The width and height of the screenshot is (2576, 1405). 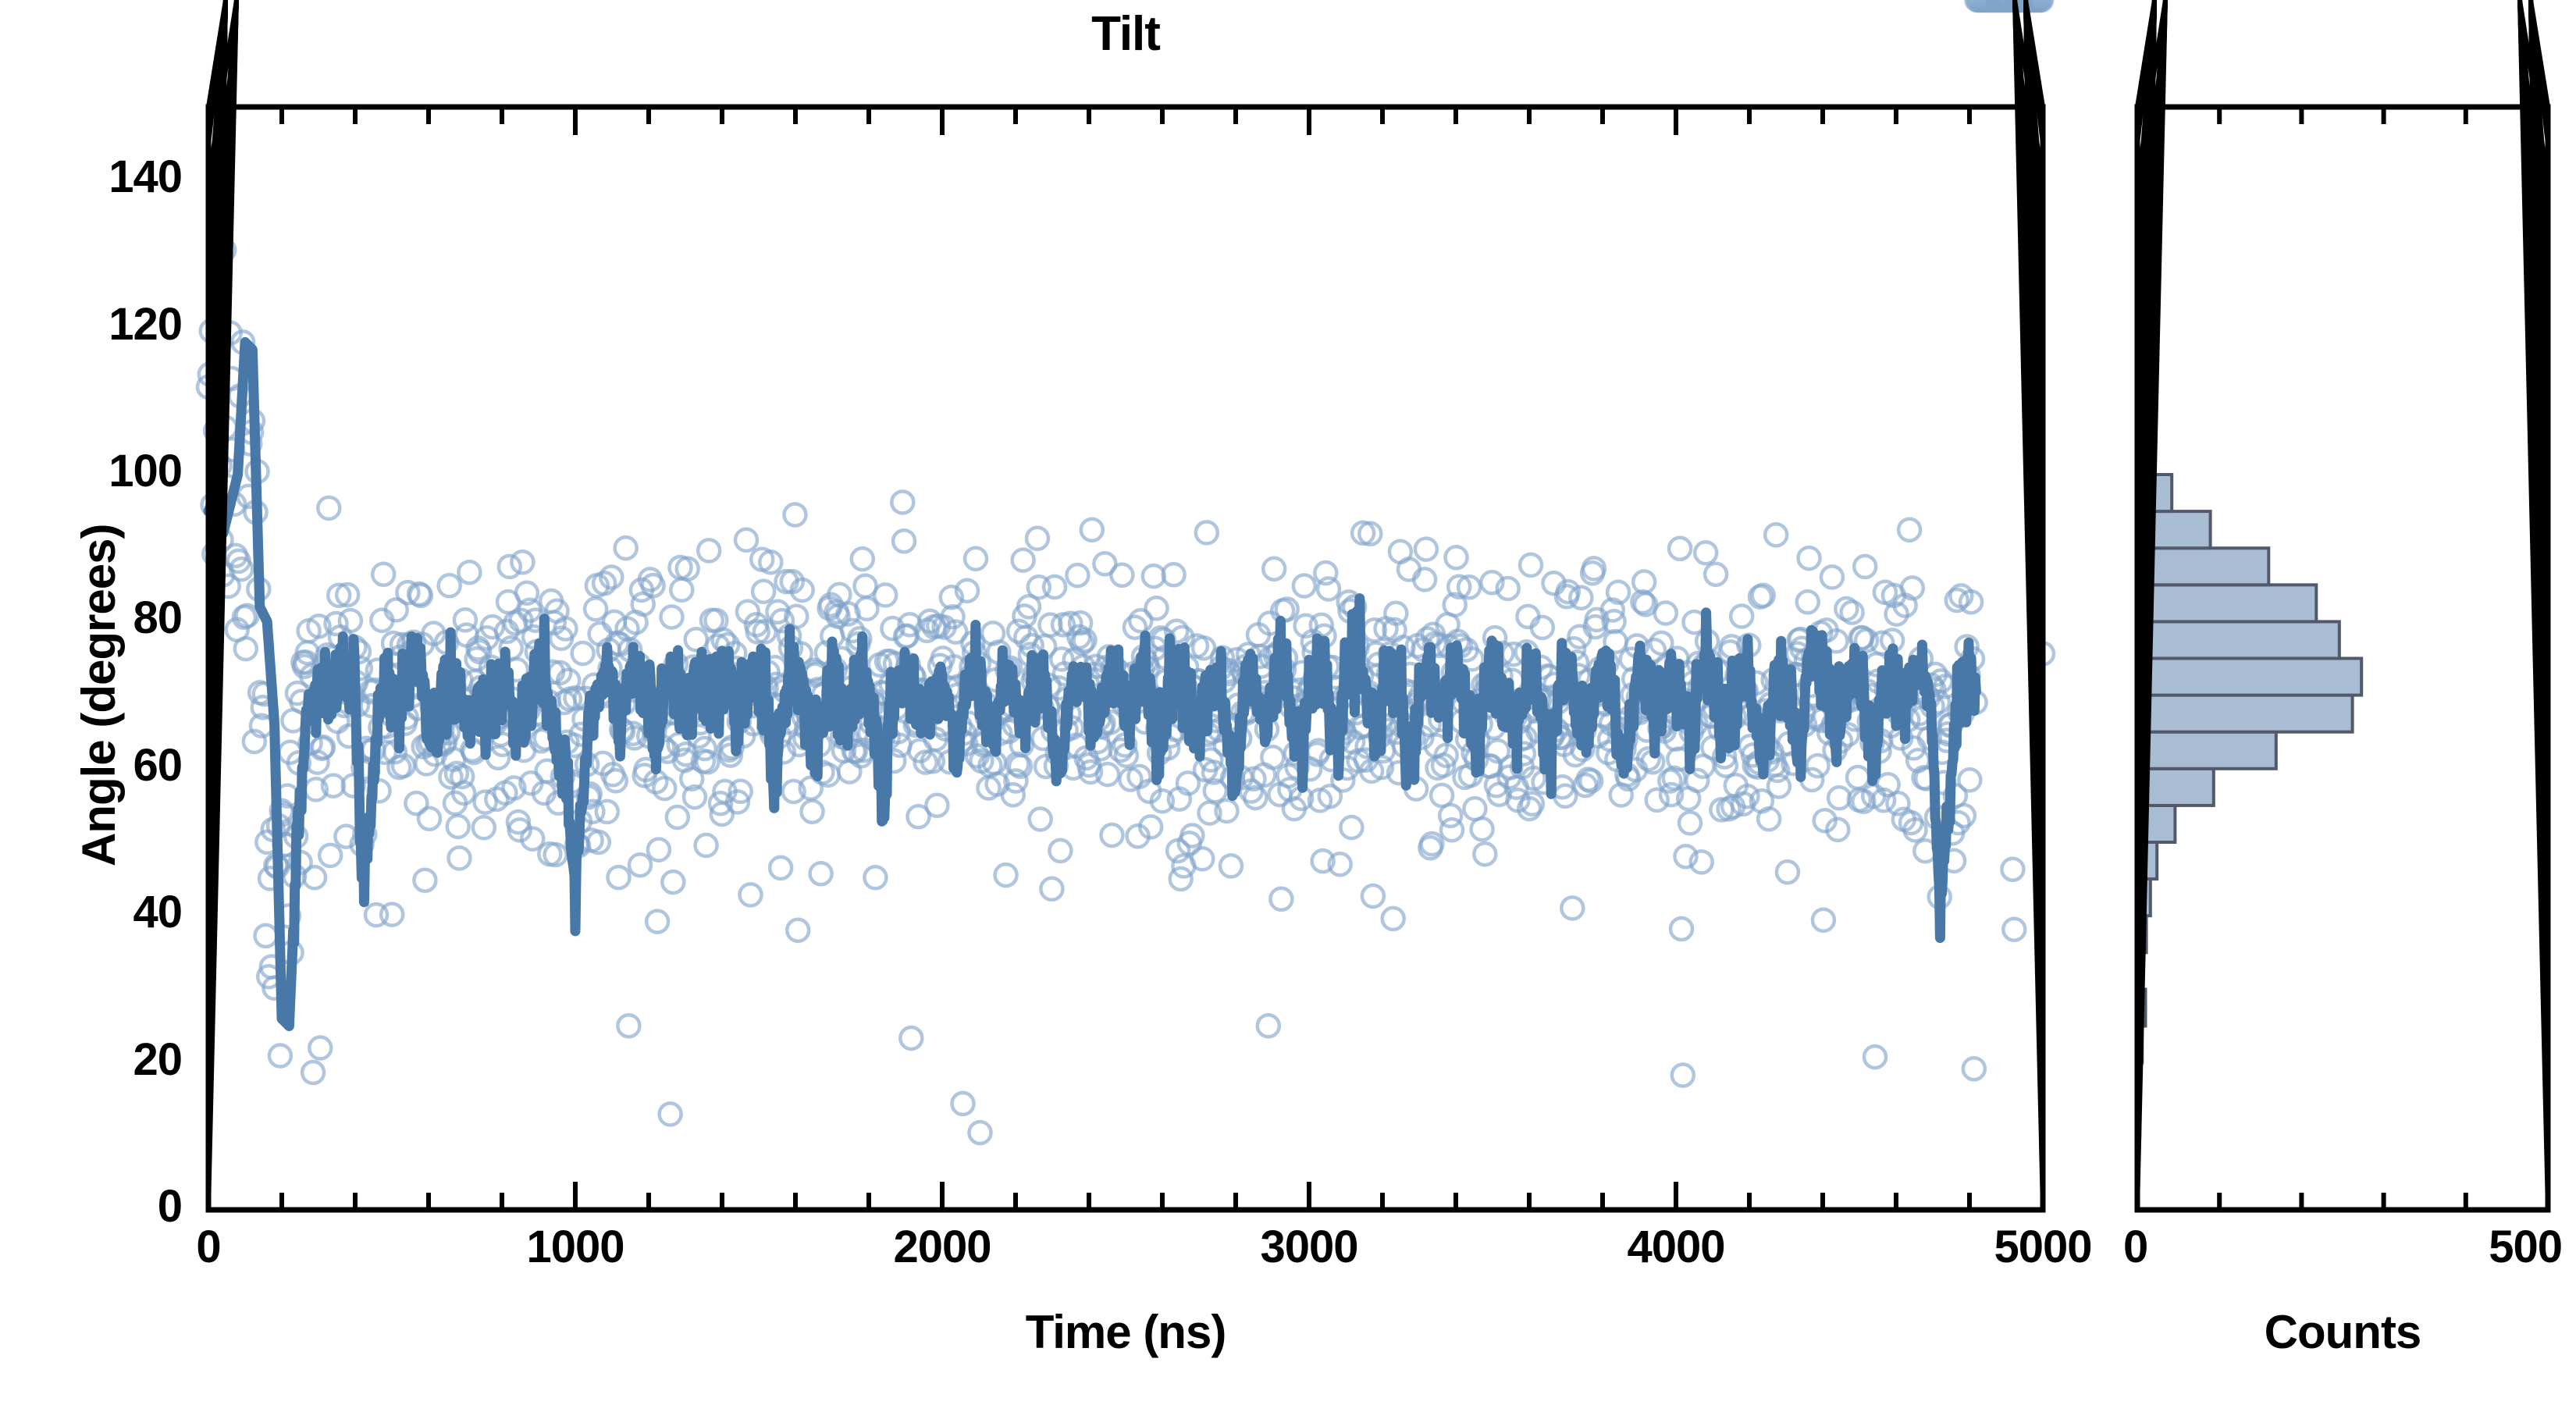 I want to click on histogram-bars, so click(x=2250, y=658).